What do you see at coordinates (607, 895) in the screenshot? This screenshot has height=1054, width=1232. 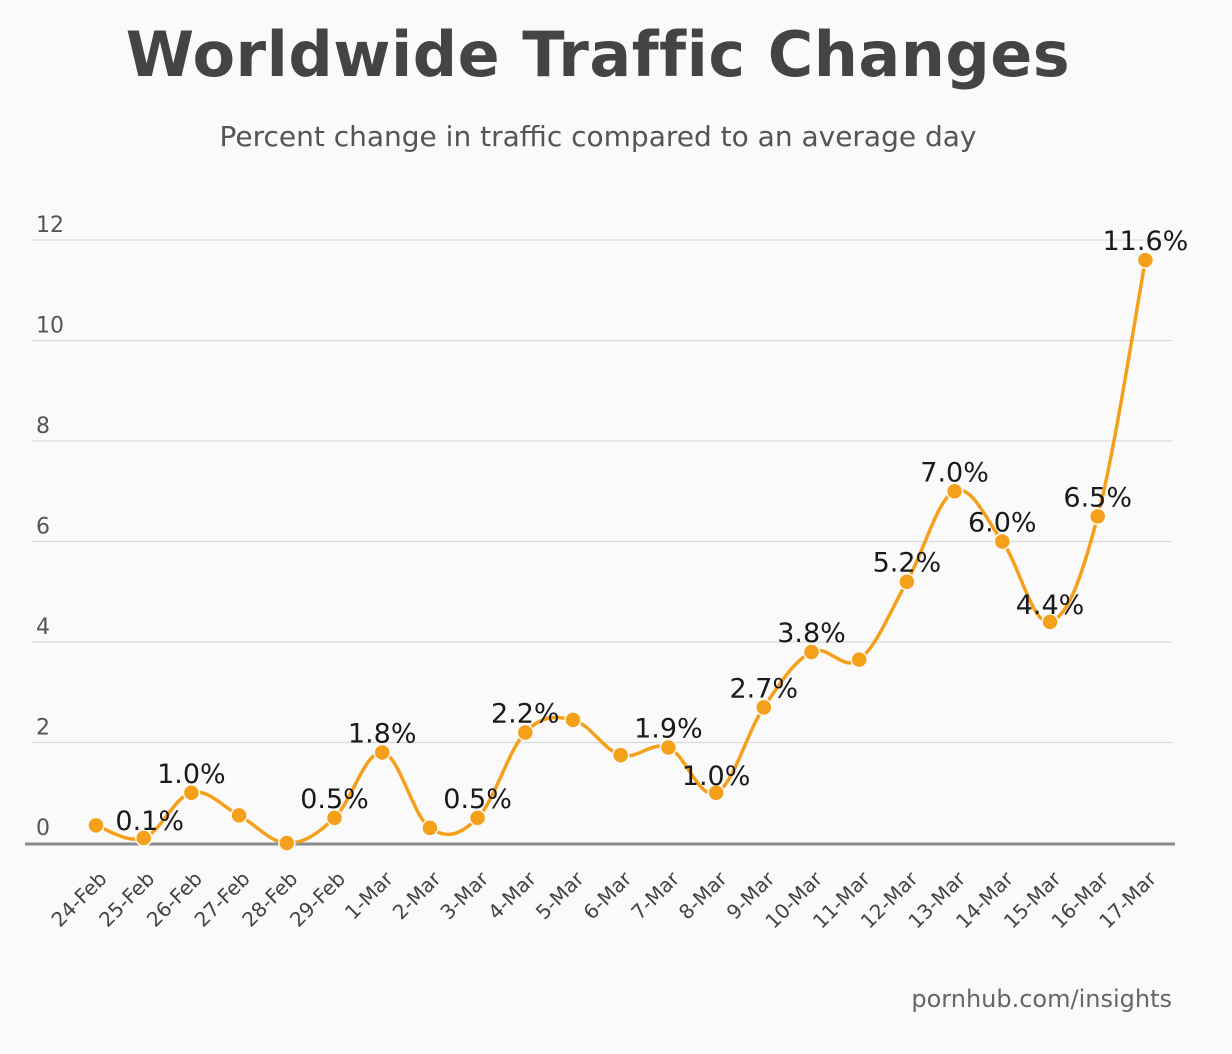 I see `x-tick-label: 6-Mar` at bounding box center [607, 895].